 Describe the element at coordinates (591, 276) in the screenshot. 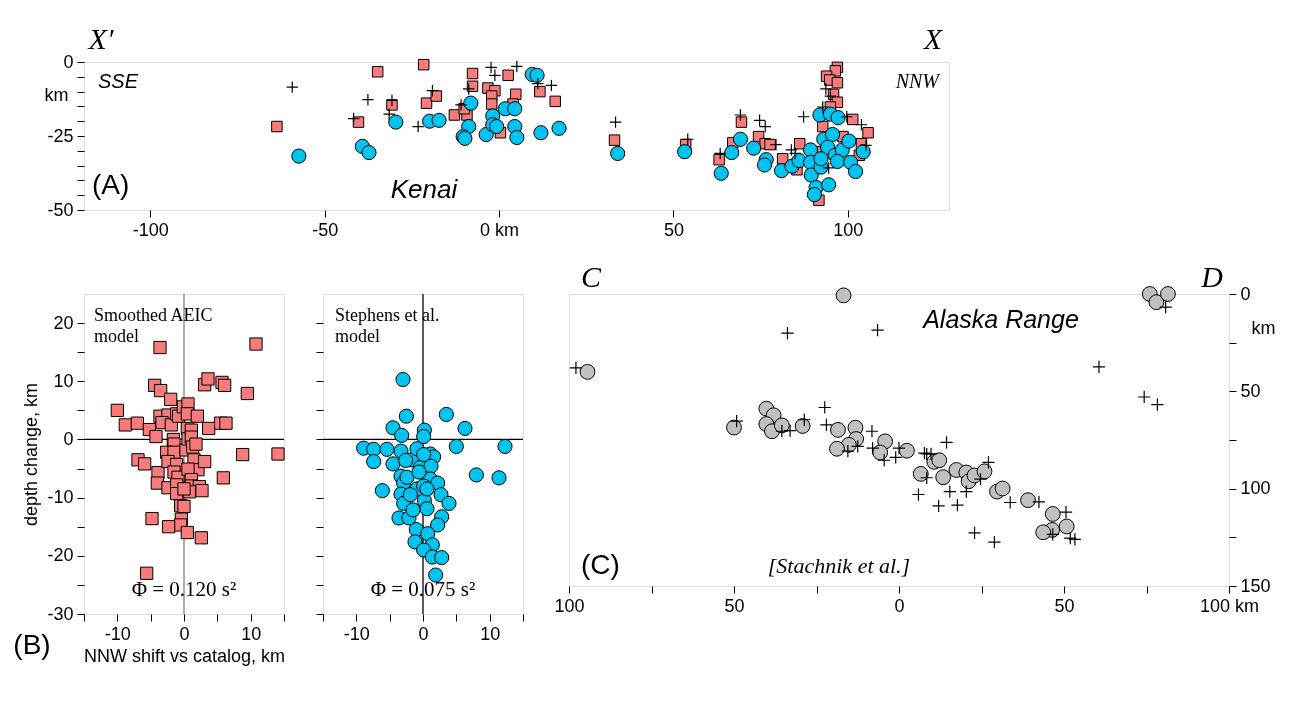

I see `text: C` at that location.